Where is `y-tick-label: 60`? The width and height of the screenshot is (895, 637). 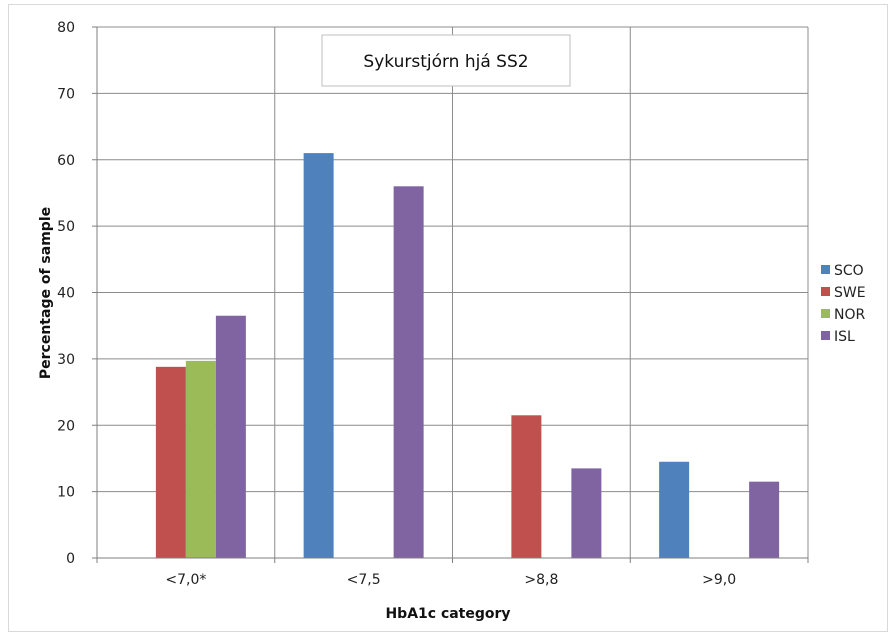 y-tick-label: 60 is located at coordinates (66, 161).